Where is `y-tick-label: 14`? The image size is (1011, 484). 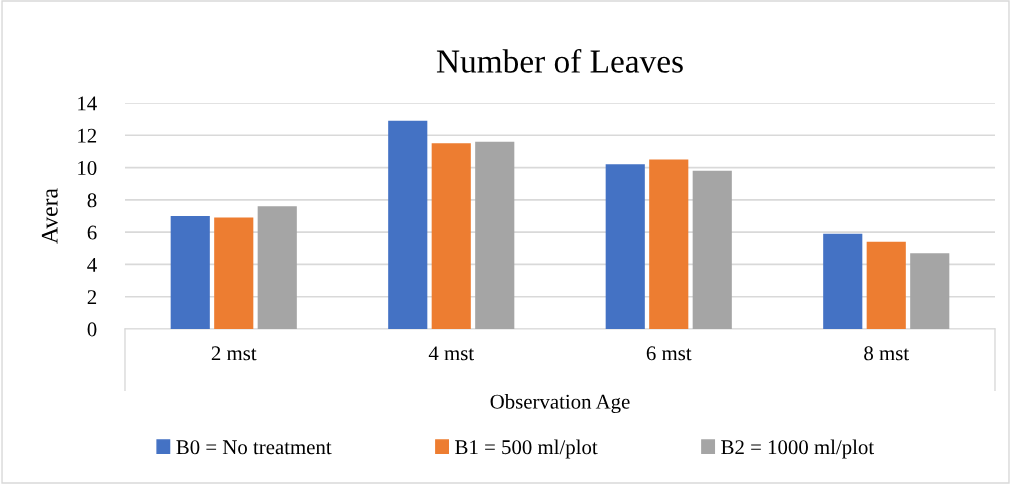 y-tick-label: 14 is located at coordinates (87, 103).